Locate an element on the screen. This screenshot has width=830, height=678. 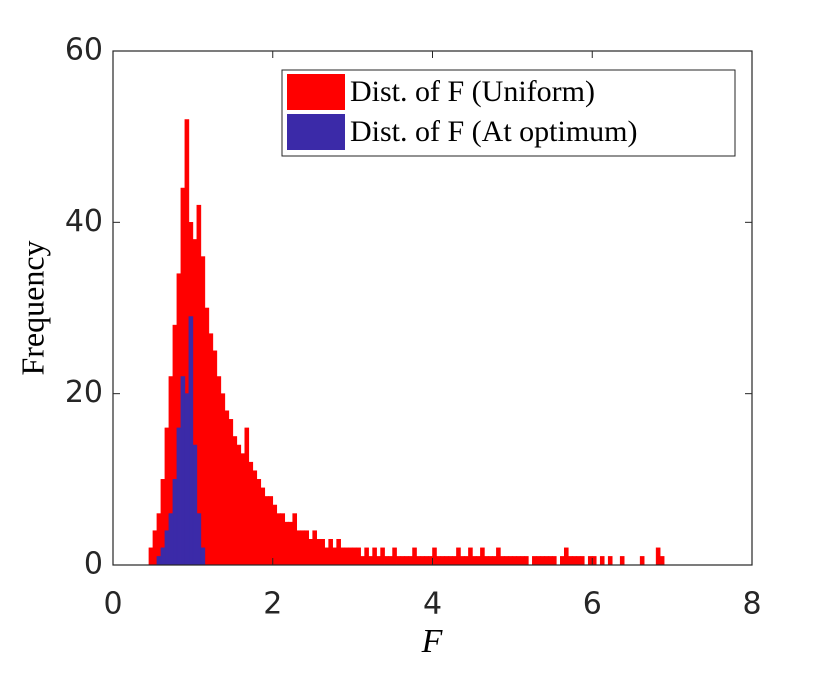
x-tick-label: 4 is located at coordinates (432, 604).